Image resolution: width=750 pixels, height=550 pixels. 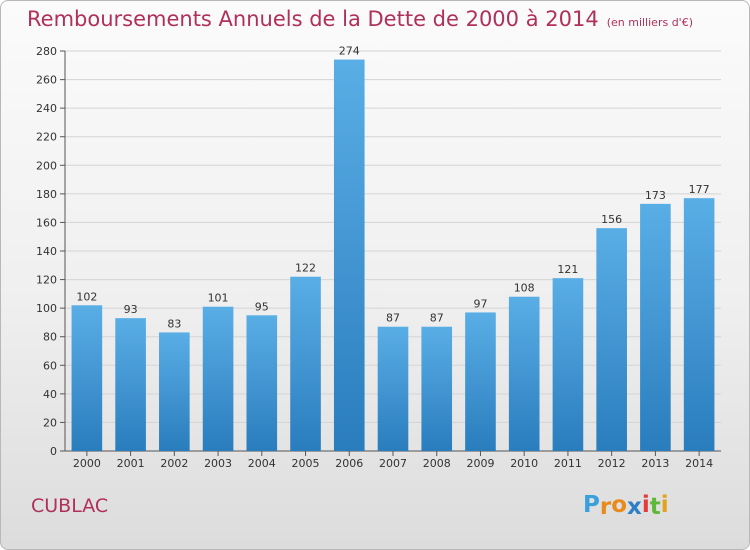 I want to click on x-tick-label: 2009, so click(x=480, y=463).